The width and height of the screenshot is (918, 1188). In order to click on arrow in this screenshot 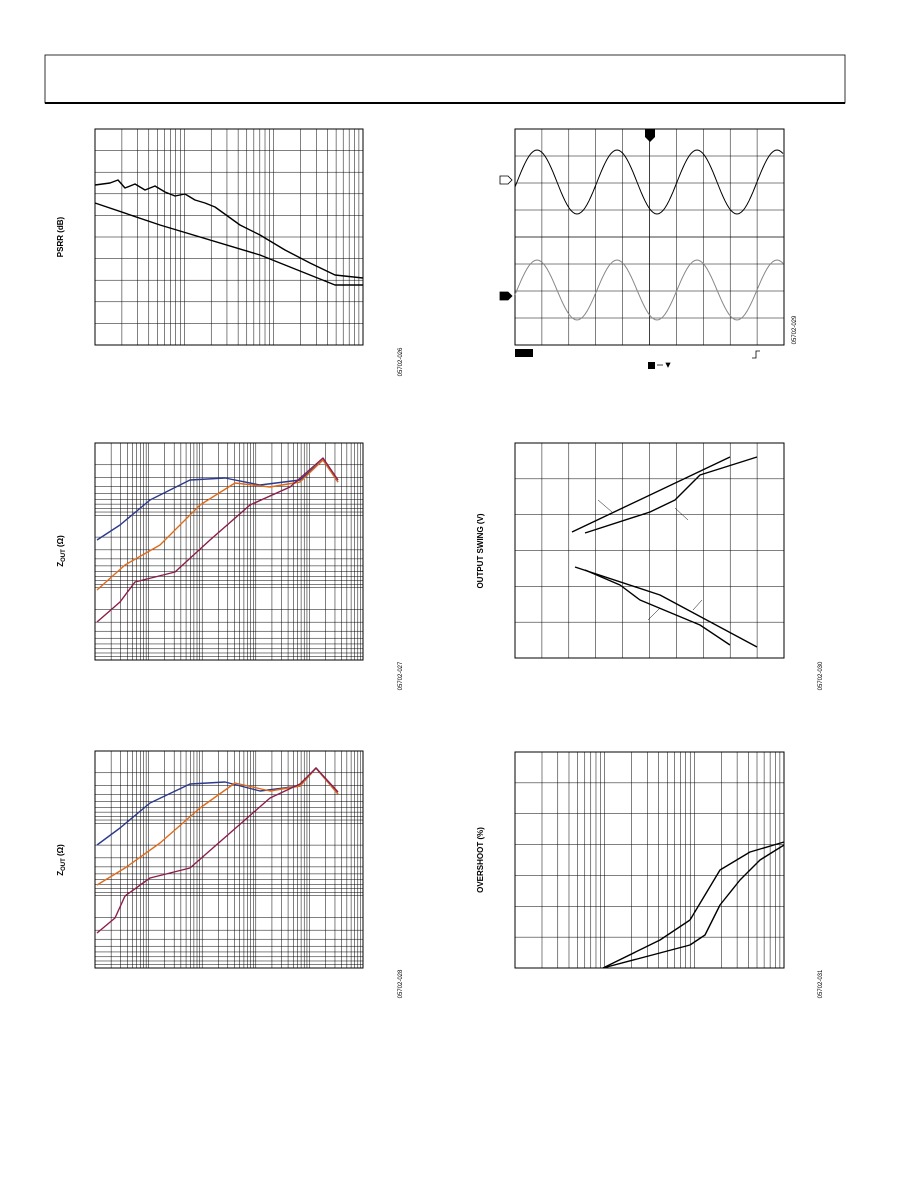, I will do `click(650, 560)`.